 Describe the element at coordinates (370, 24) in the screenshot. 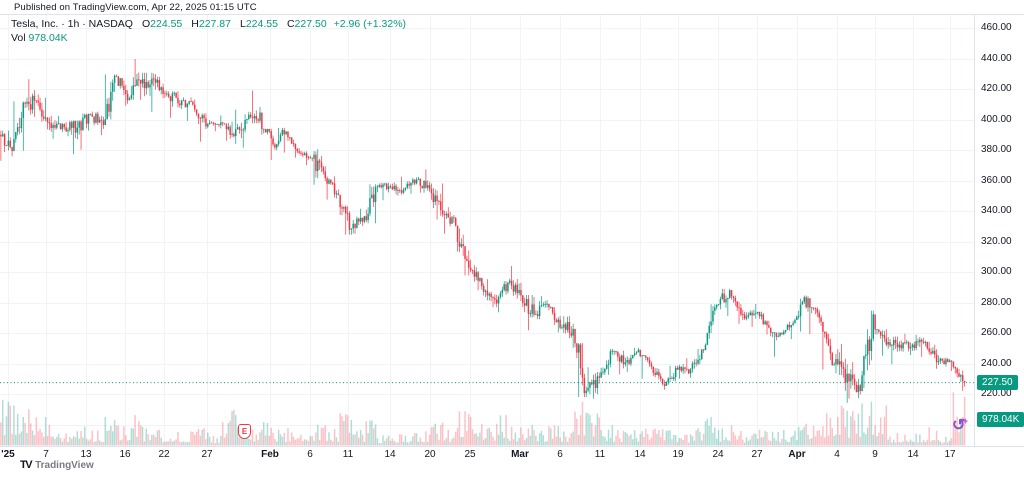

I see `change-value: +2.96 (+1.32%)` at that location.